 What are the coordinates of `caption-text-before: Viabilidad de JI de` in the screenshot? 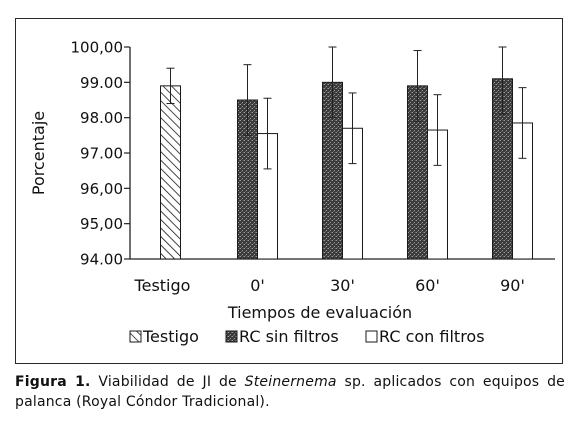 It's located at (167, 382).